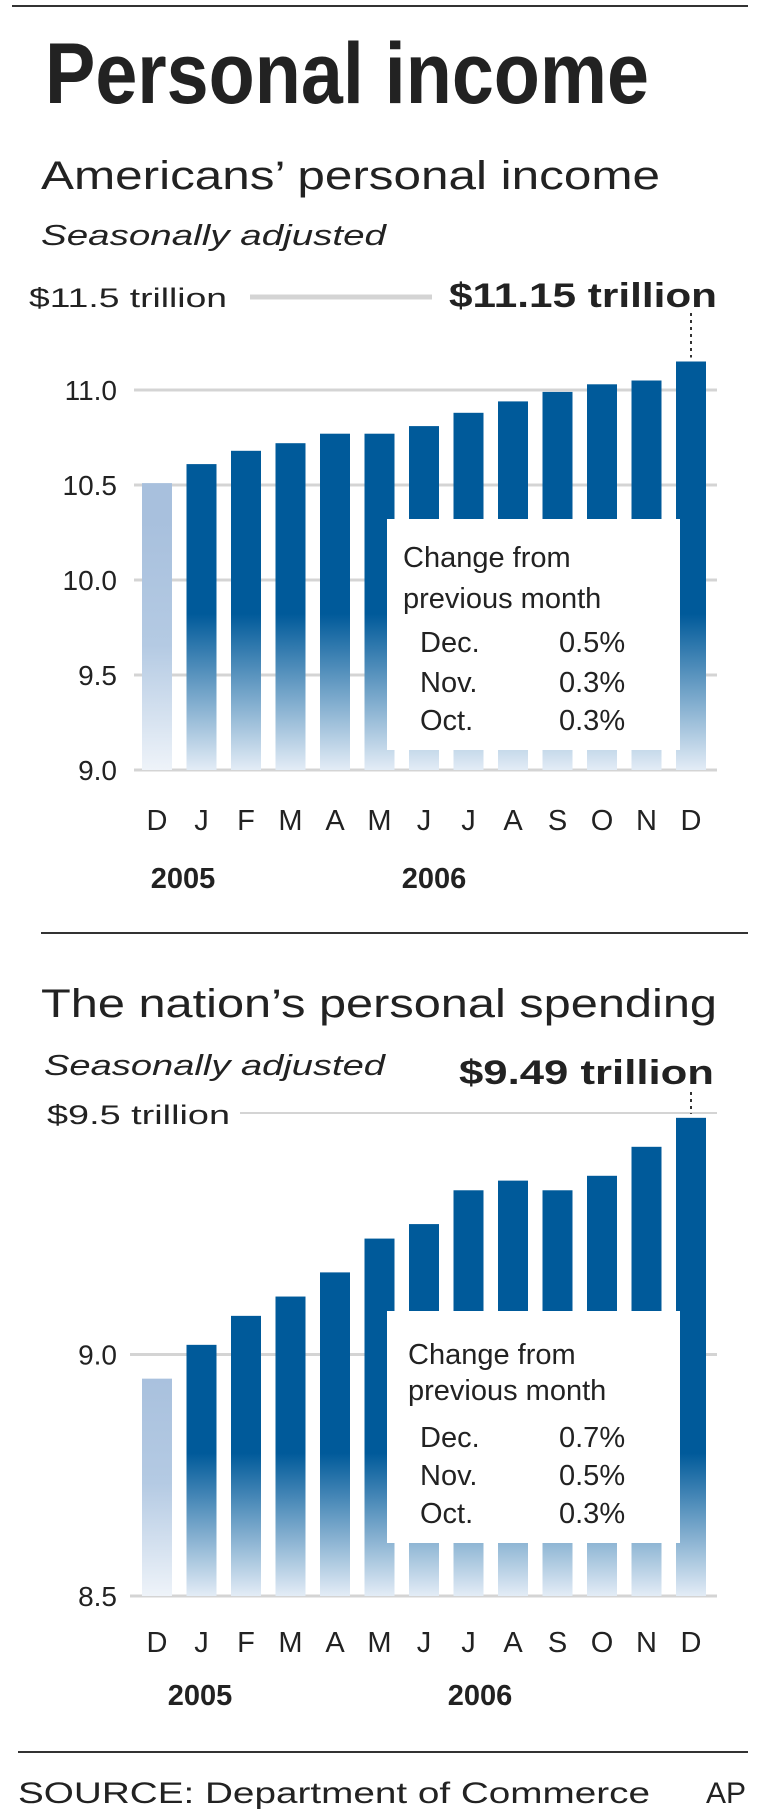 The image size is (760, 1819). I want to click on legend-value: 0.7%, so click(592, 1438).